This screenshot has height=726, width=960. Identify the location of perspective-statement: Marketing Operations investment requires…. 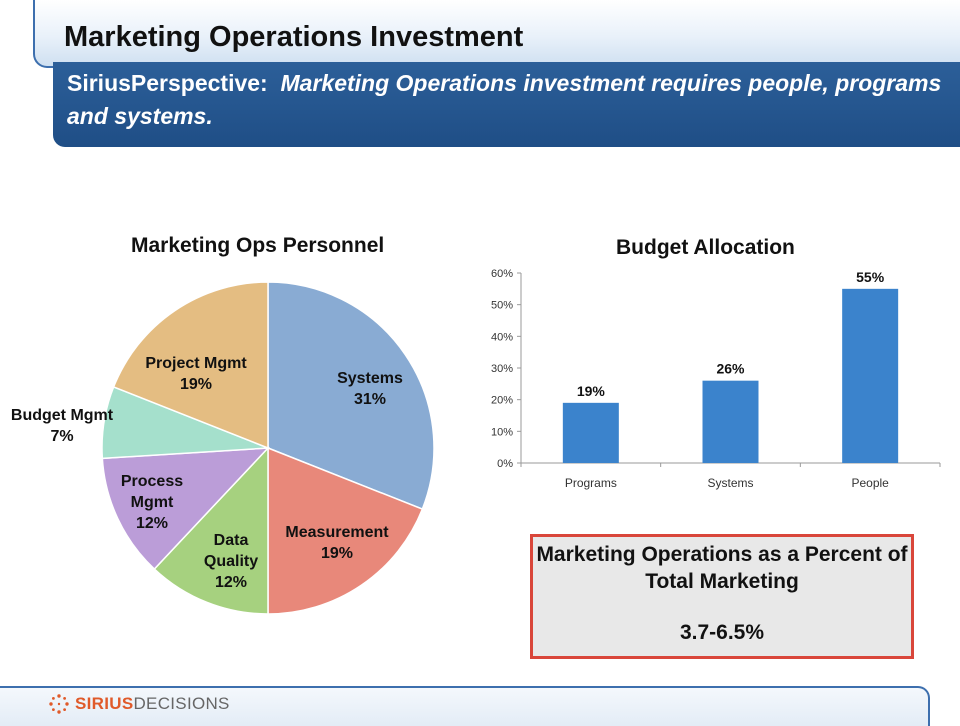
(504, 99).